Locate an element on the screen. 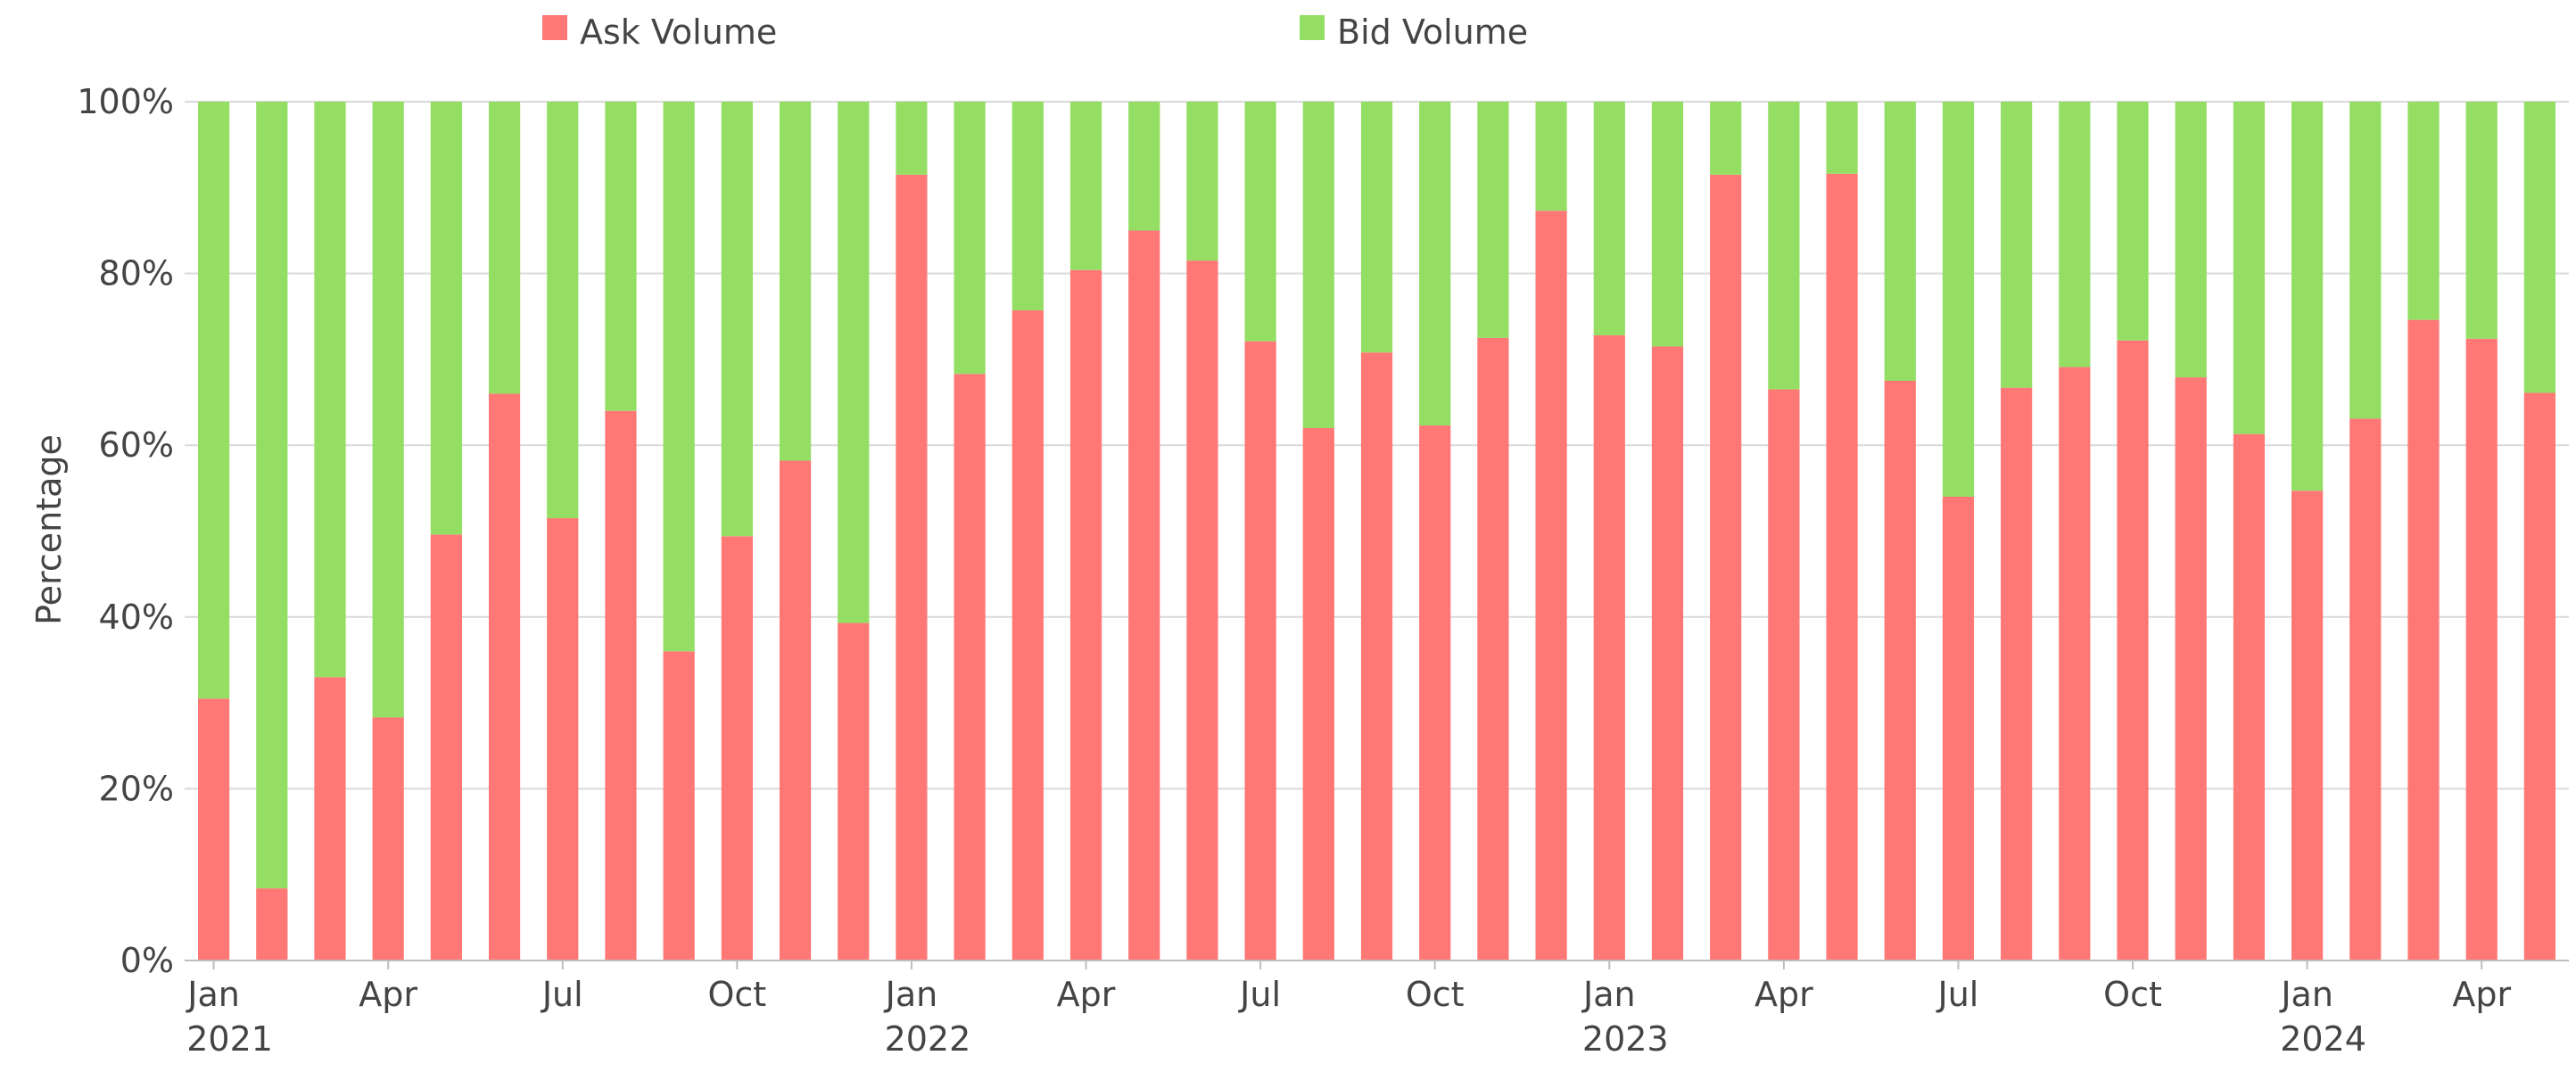 This screenshot has height=1072, width=2576. legend-item-ask: Ask Volume is located at coordinates (660, 32).